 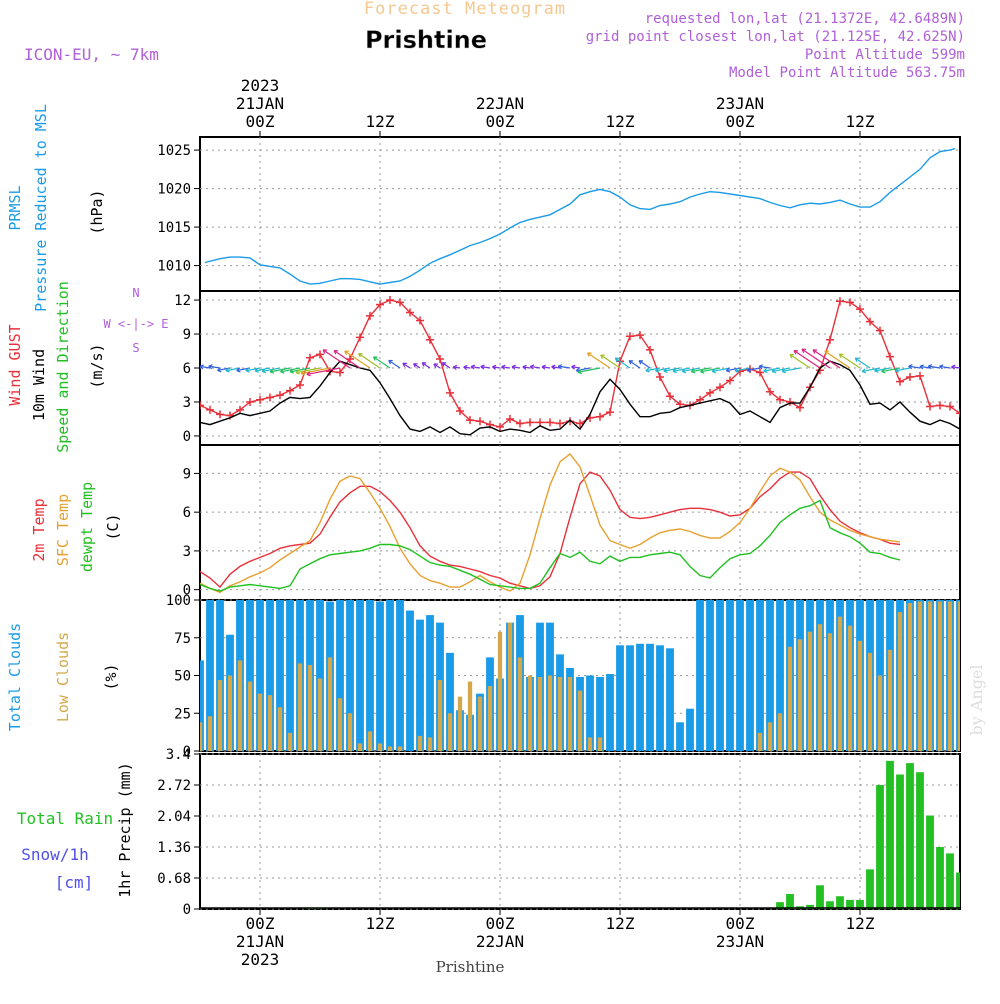 What do you see at coordinates (63, 367) in the screenshot?
I see `label-speed-direction: Speed and Direction` at bounding box center [63, 367].